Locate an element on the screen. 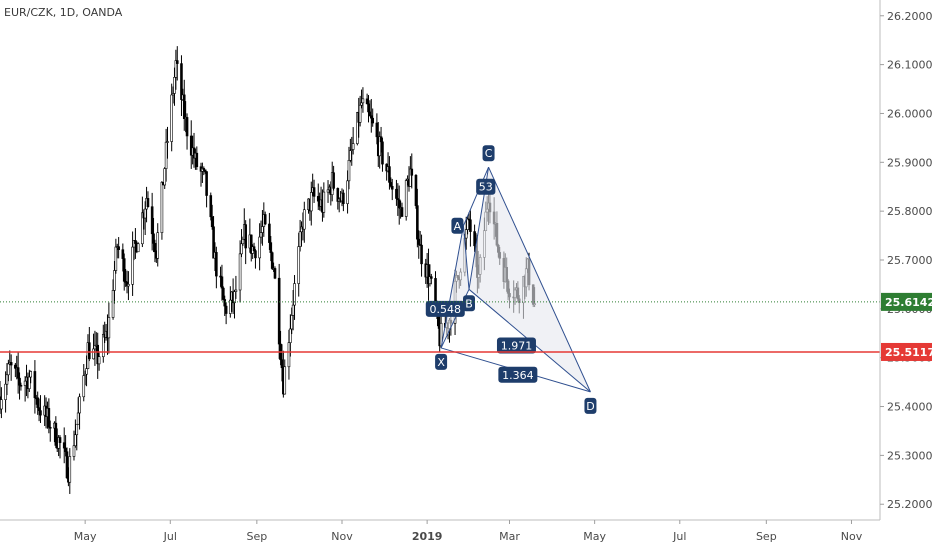  pattern-triangle-bcd is located at coordinates (530, 279).